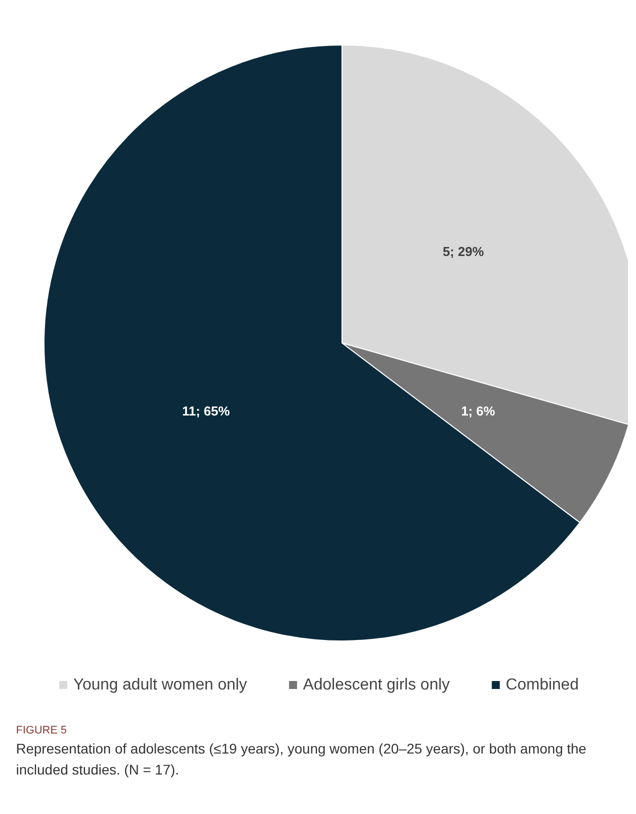  What do you see at coordinates (206, 410) in the screenshot?
I see `data-label: 11; 65%` at bounding box center [206, 410].